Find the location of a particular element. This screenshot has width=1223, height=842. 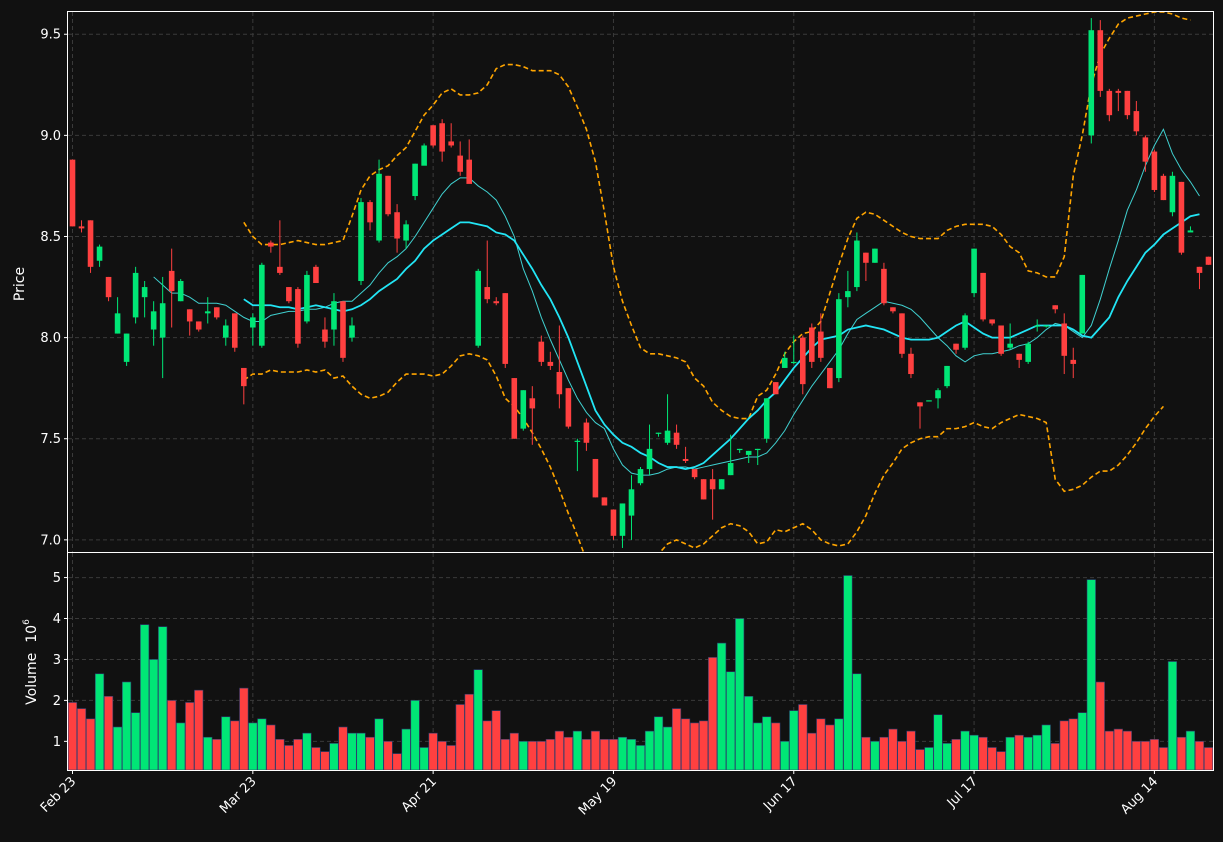

price-tick-label: 8.0 is located at coordinates (50, 338).